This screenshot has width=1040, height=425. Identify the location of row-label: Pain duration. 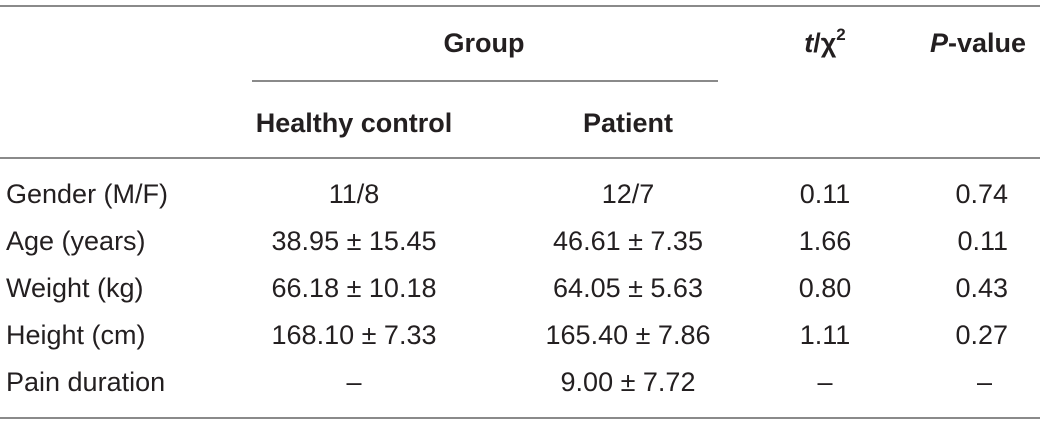
(86, 382).